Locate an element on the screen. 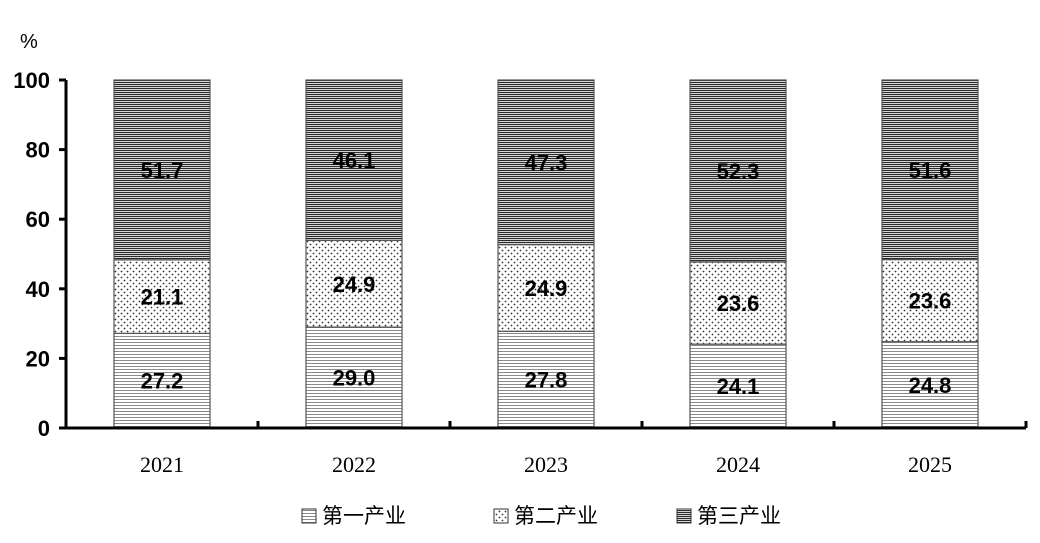 The image size is (1040, 543). data-label-2023-series-3: 47.3 is located at coordinates (546, 162).